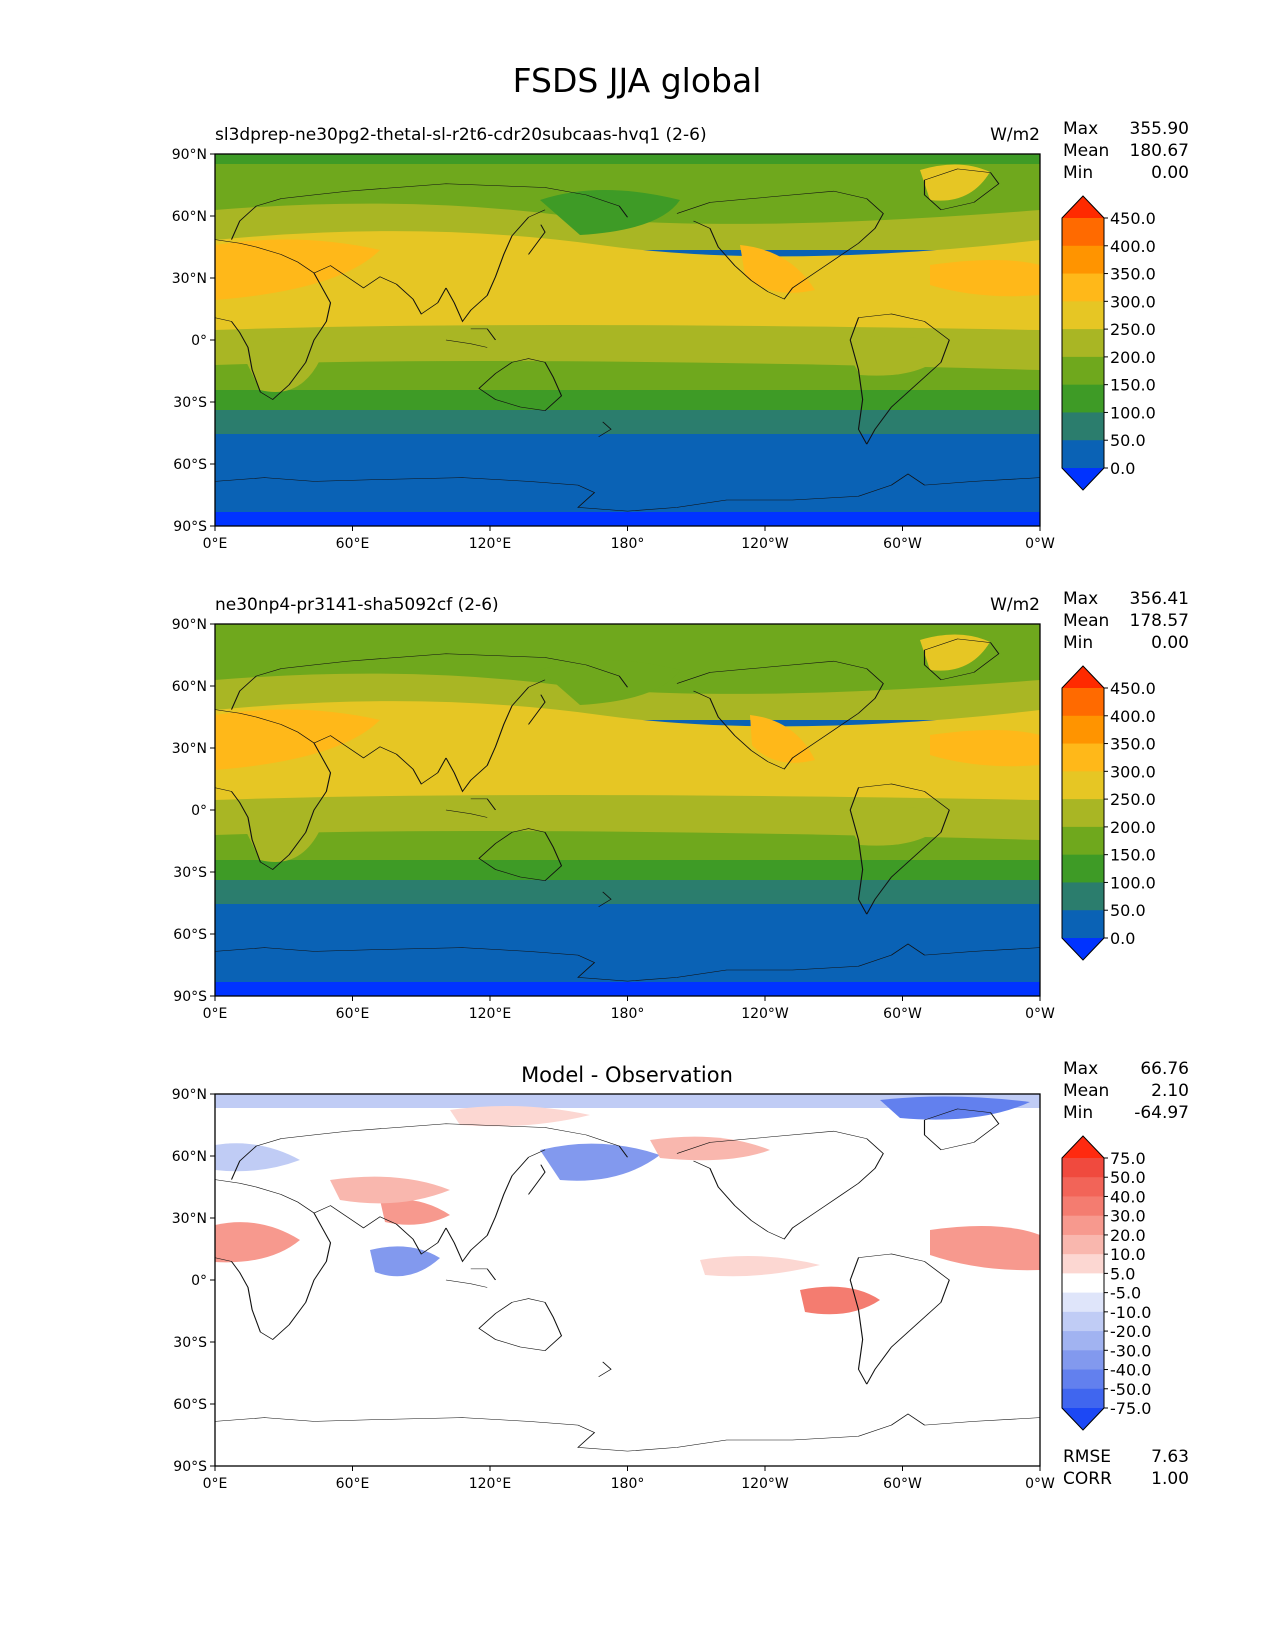  Describe the element at coordinates (1130, 1350) in the screenshot. I see `colorbar-label: -30.0` at that location.